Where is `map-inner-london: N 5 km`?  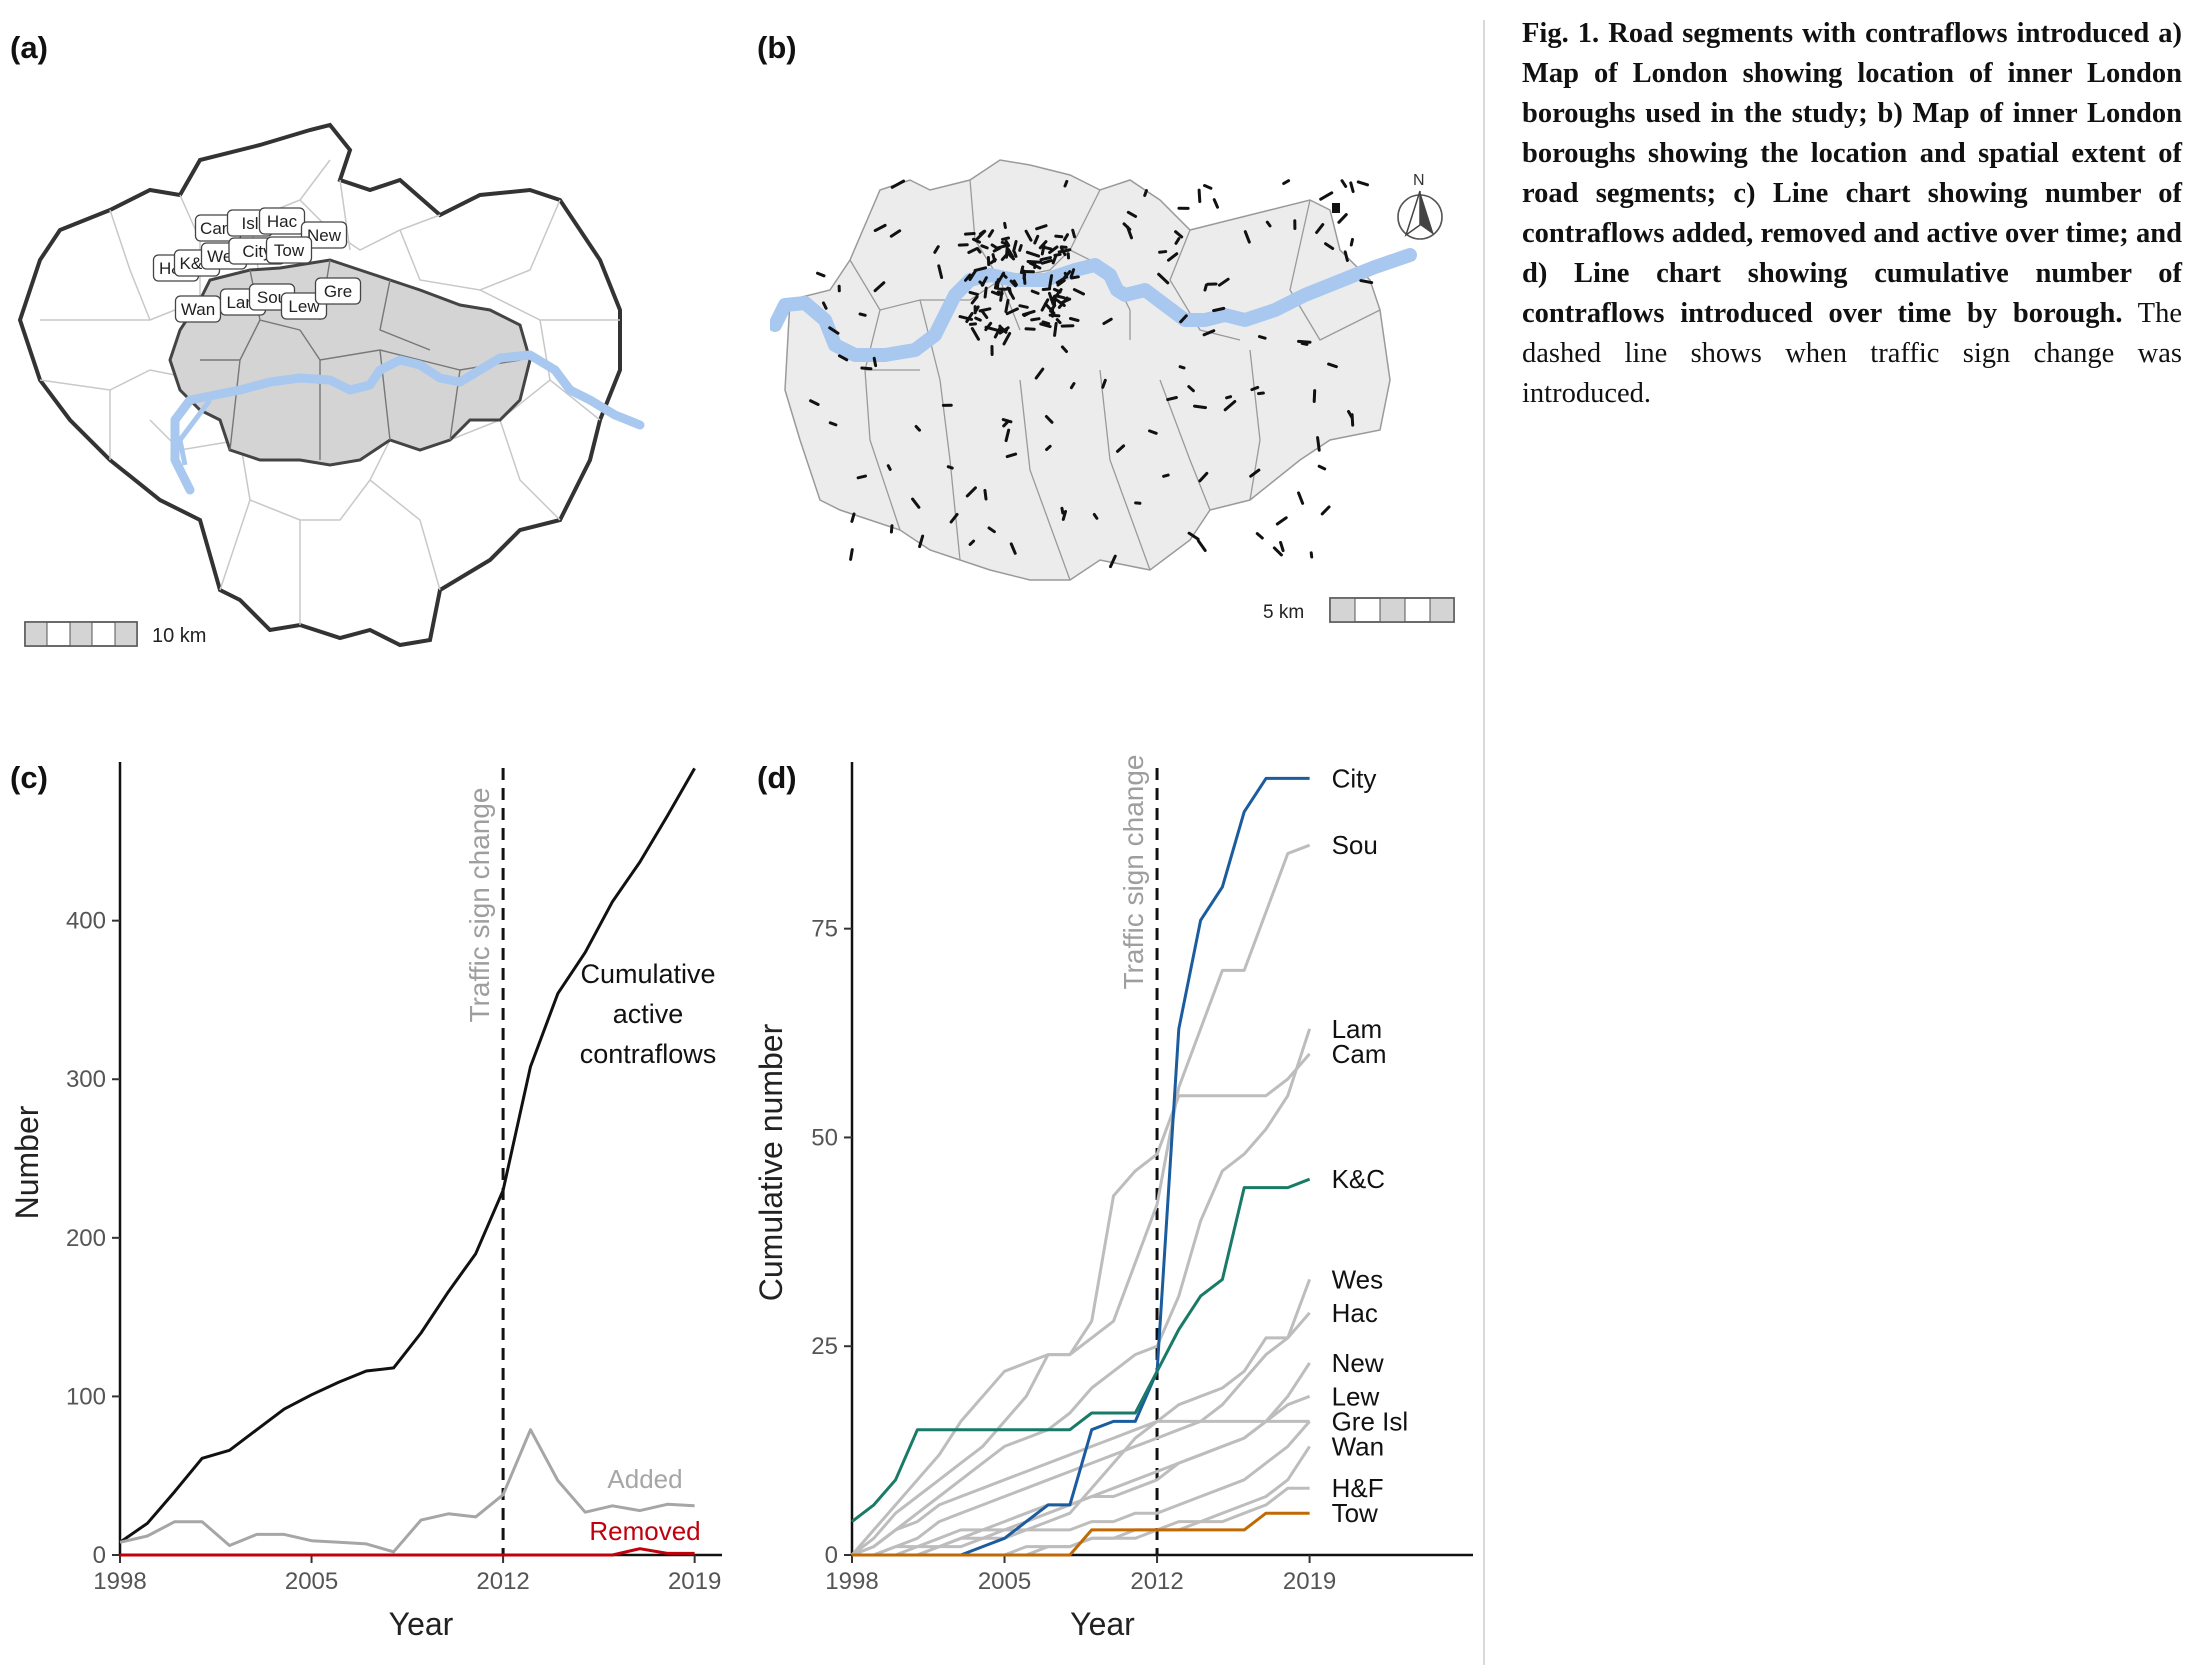 map-inner-london: N 5 km is located at coordinates (1112, 391).